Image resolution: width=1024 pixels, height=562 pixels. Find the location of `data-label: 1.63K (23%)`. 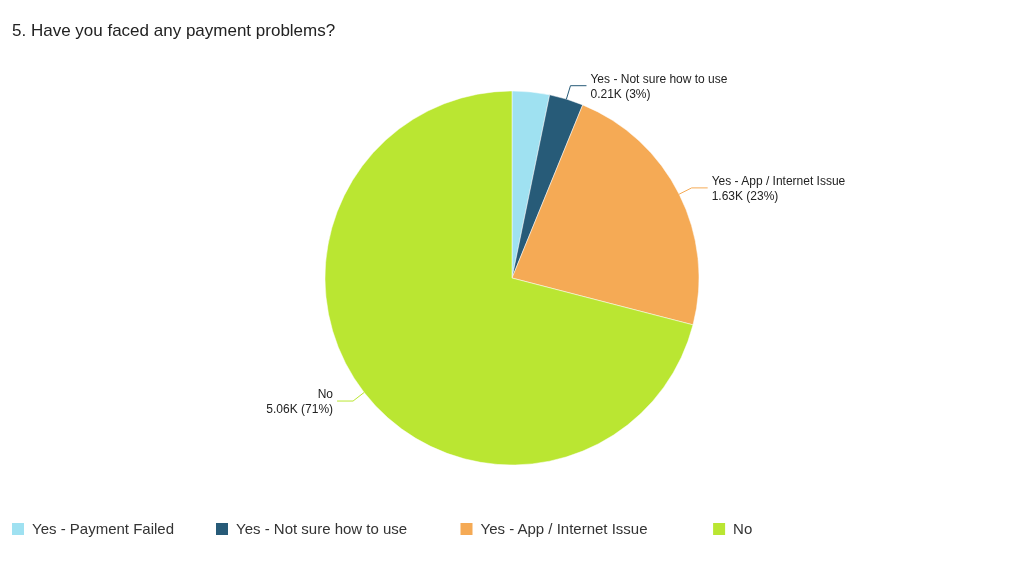

data-label: 1.63K (23%) is located at coordinates (745, 195).